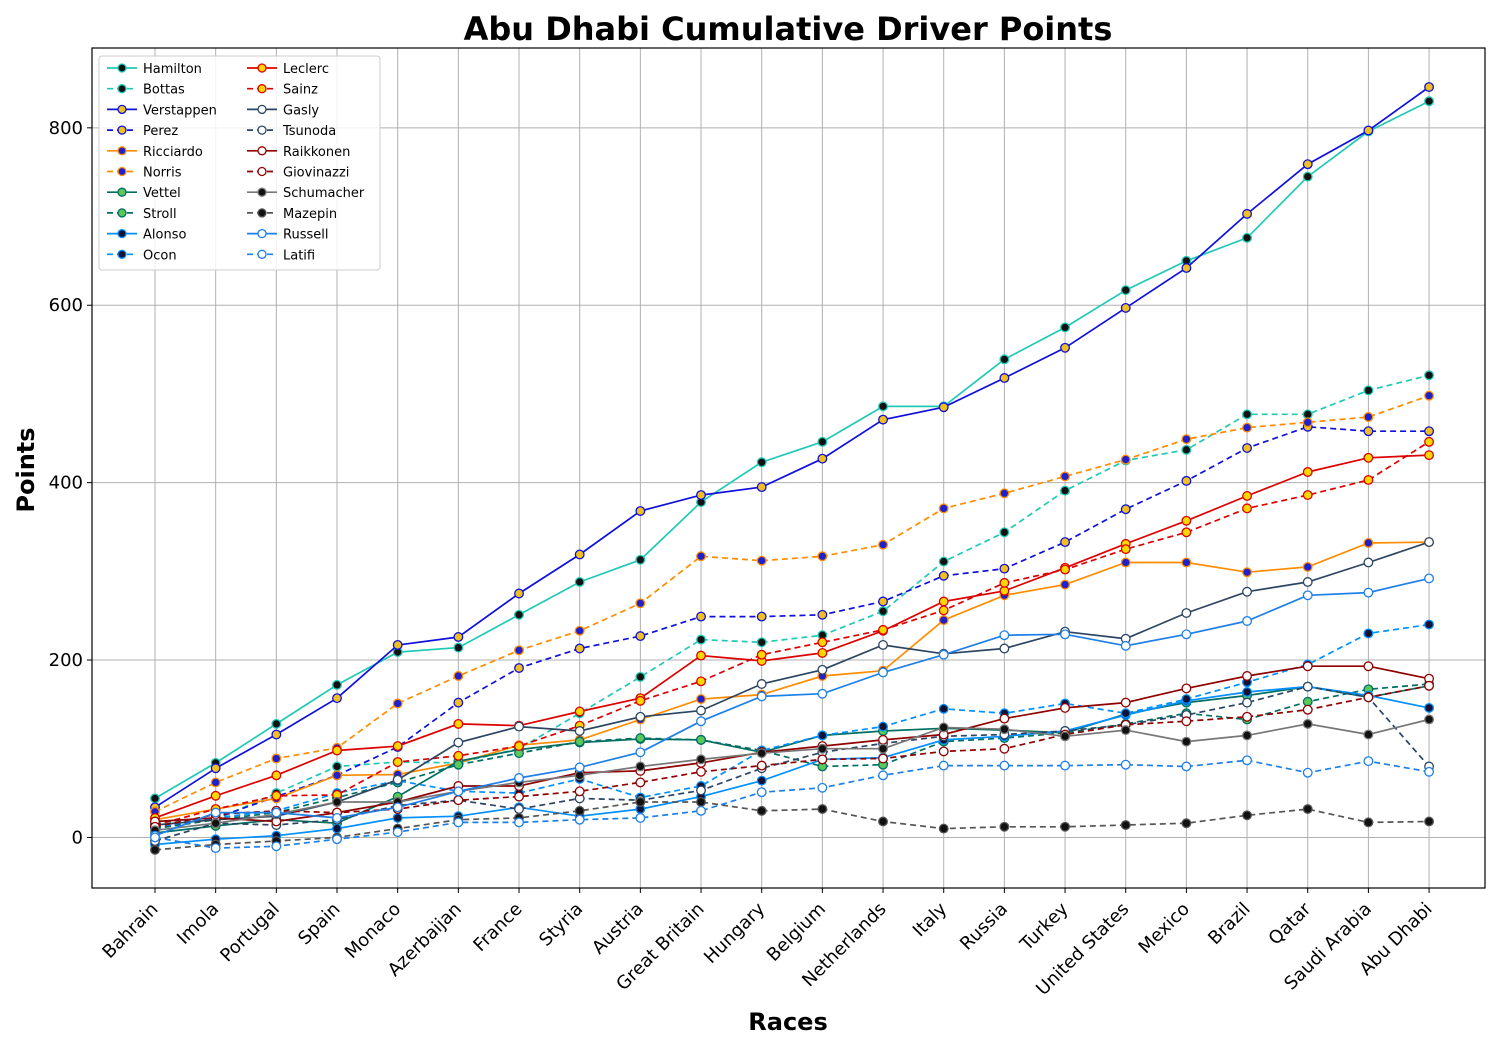 The height and width of the screenshot is (1050, 1500). What do you see at coordinates (142, 214) in the screenshot?
I see `legend-entry-stroll: Stroll` at bounding box center [142, 214].